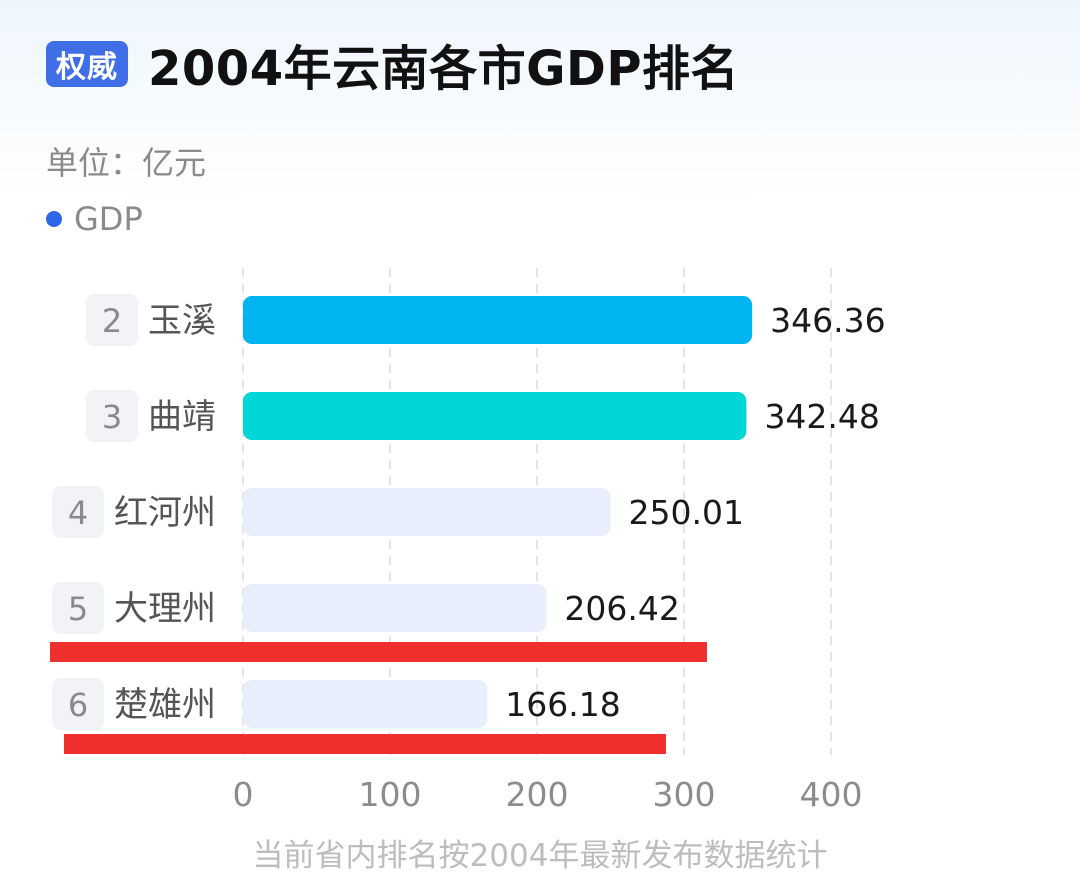 The height and width of the screenshot is (892, 1080). Describe the element at coordinates (821, 416) in the screenshot. I see `data-label: 342.48` at that location.